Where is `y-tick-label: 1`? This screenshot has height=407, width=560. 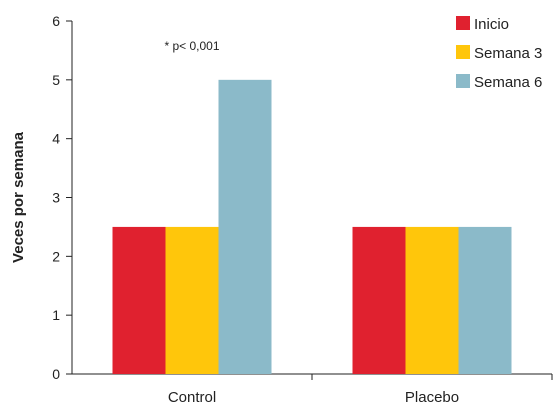
y-tick-label: 1 is located at coordinates (56, 315).